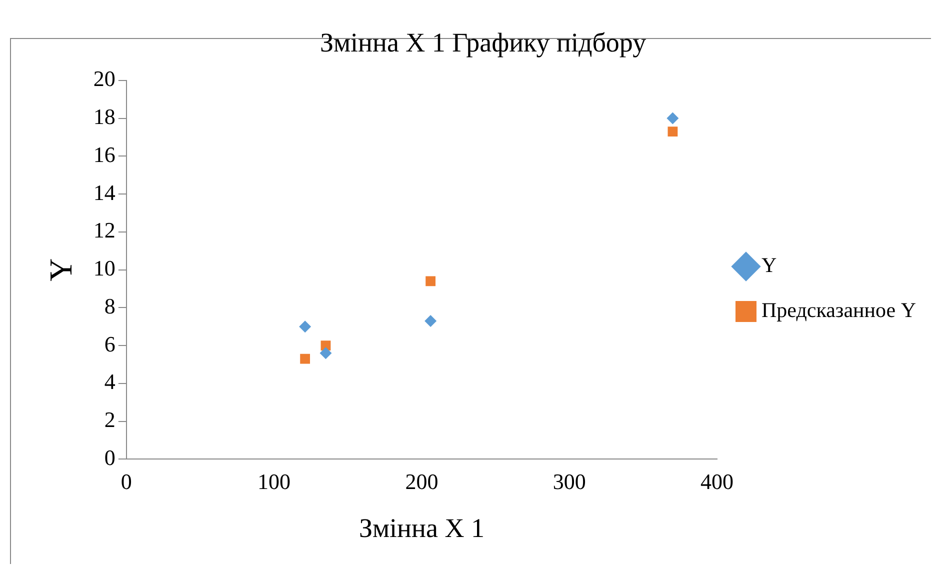 The width and height of the screenshot is (936, 570). Describe the element at coordinates (569, 481) in the screenshot. I see `x-tick-label: 300` at that location.